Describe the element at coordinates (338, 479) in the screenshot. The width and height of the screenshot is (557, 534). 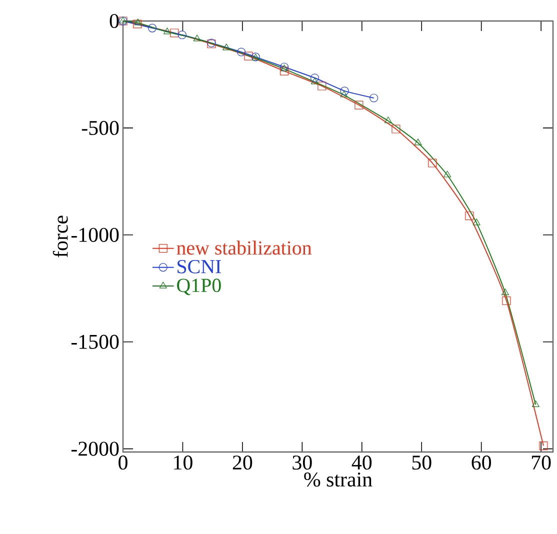
I see `x-axis-title: % strain` at that location.